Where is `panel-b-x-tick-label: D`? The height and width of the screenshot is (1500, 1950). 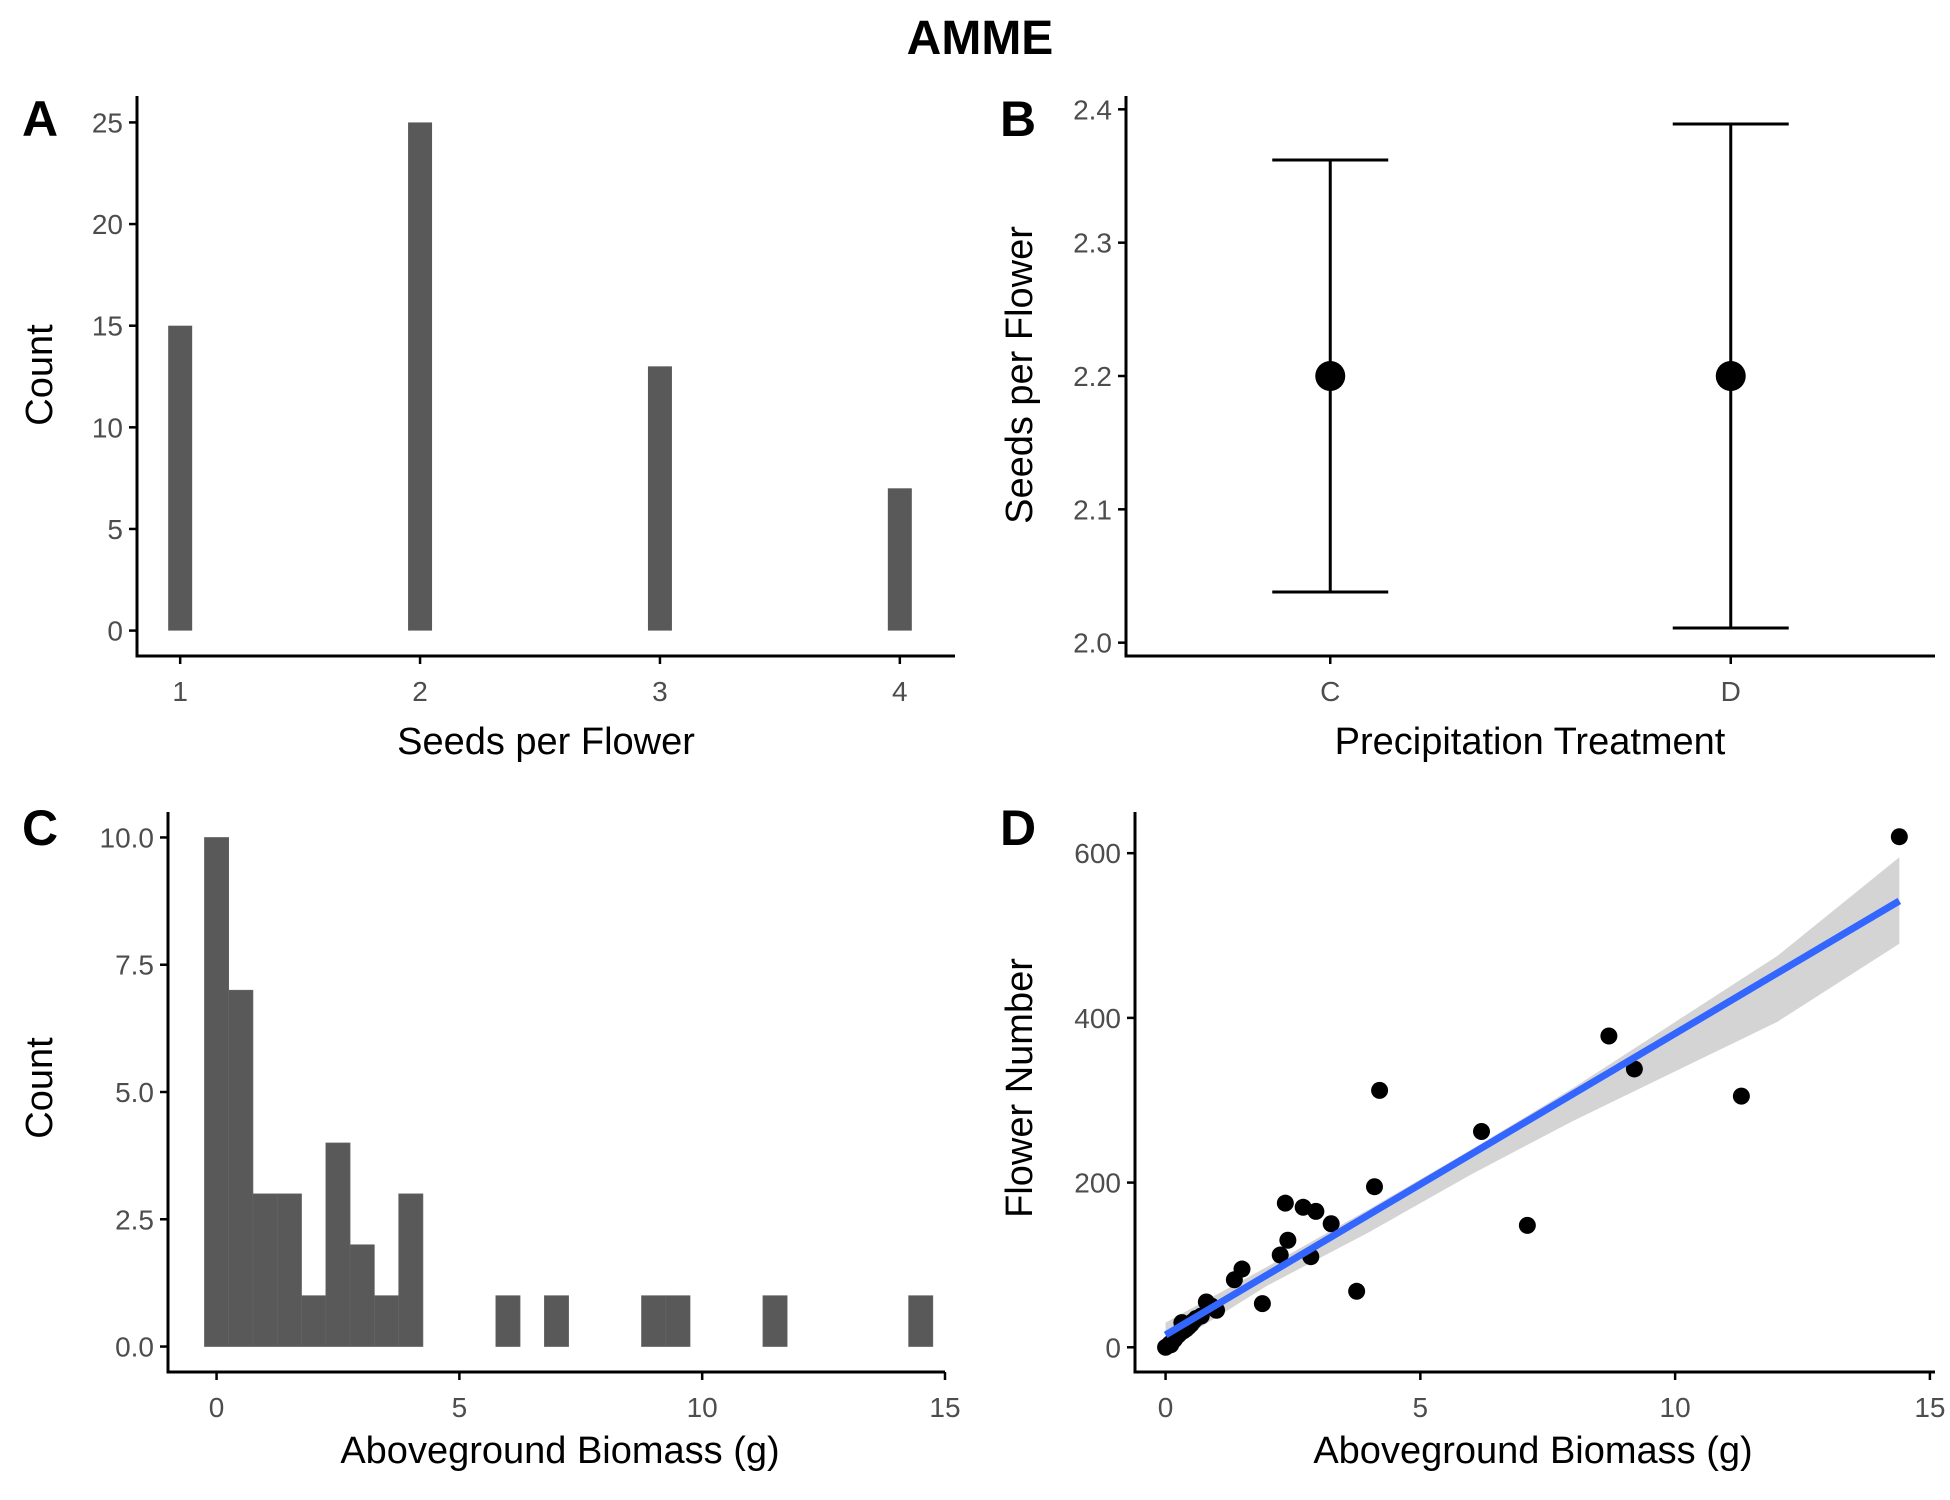 panel-b-x-tick-label: D is located at coordinates (1731, 691).